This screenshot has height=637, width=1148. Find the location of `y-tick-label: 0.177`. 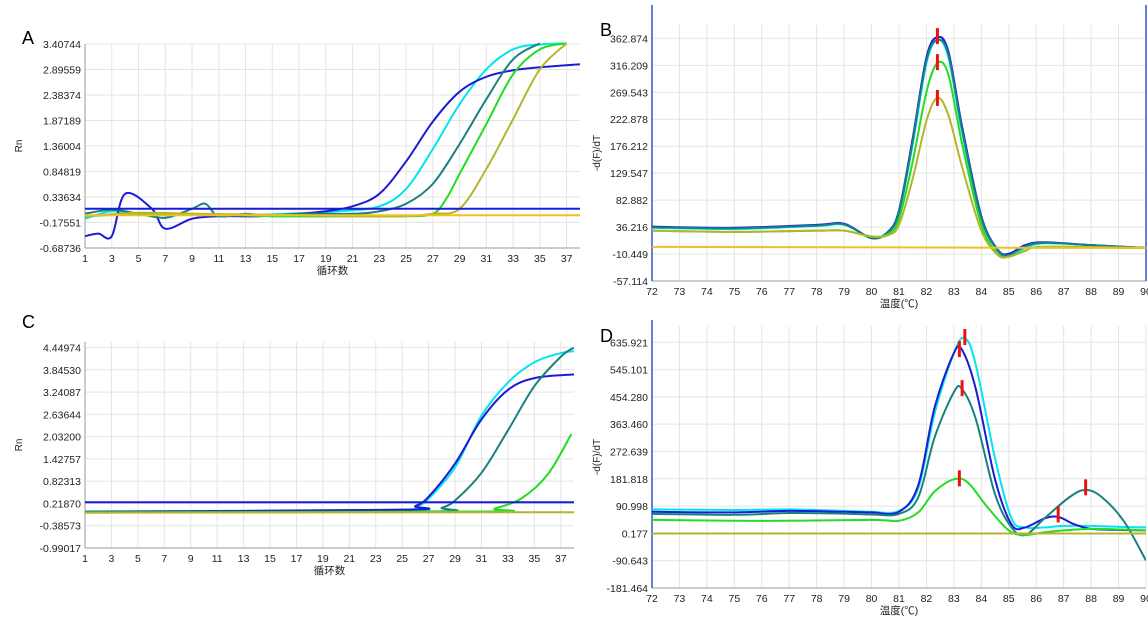

y-tick-label: 0.177 is located at coordinates (635, 534).